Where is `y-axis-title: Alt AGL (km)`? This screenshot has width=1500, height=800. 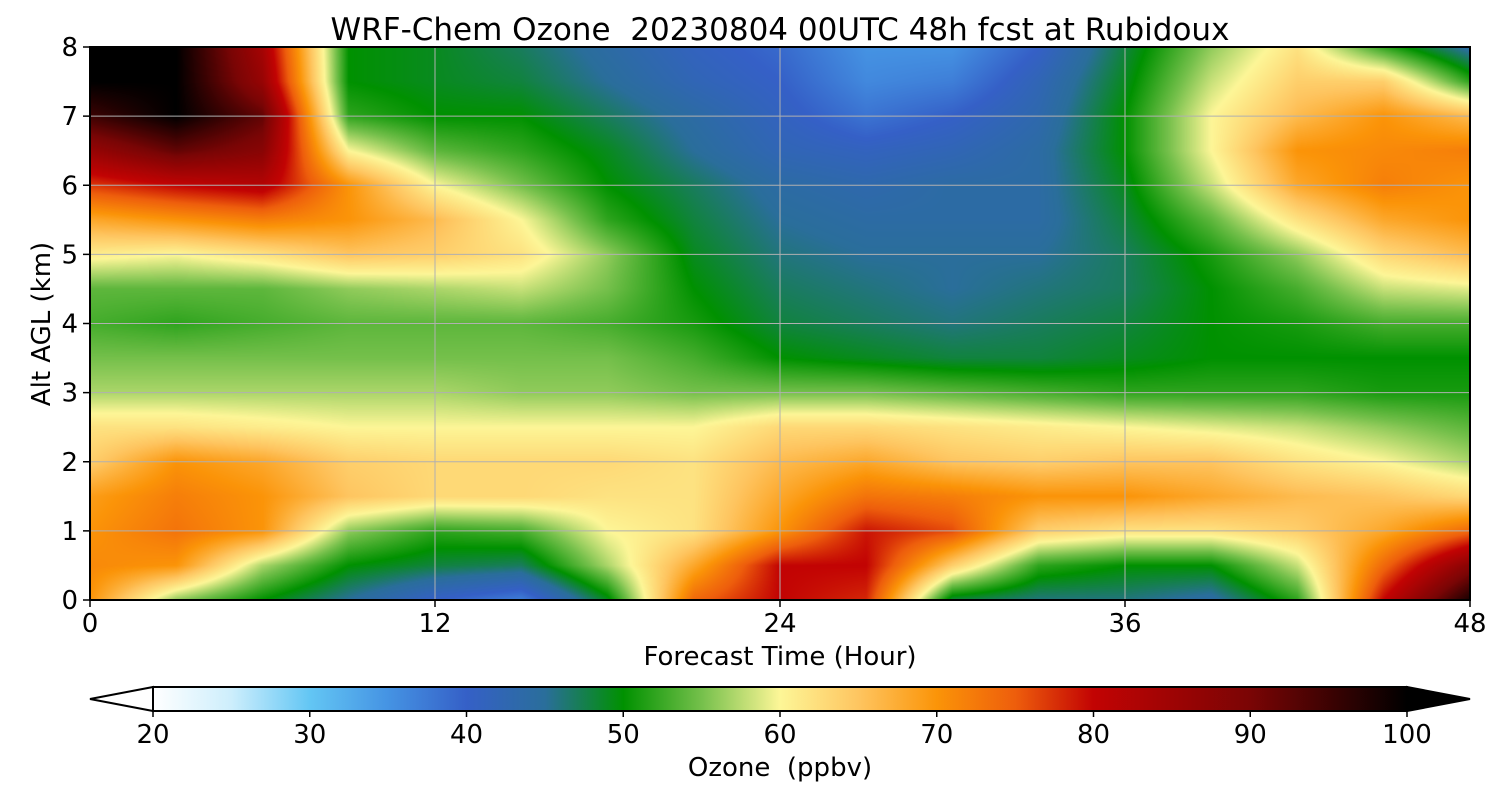 y-axis-title: Alt AGL (km) is located at coordinates (42, 324).